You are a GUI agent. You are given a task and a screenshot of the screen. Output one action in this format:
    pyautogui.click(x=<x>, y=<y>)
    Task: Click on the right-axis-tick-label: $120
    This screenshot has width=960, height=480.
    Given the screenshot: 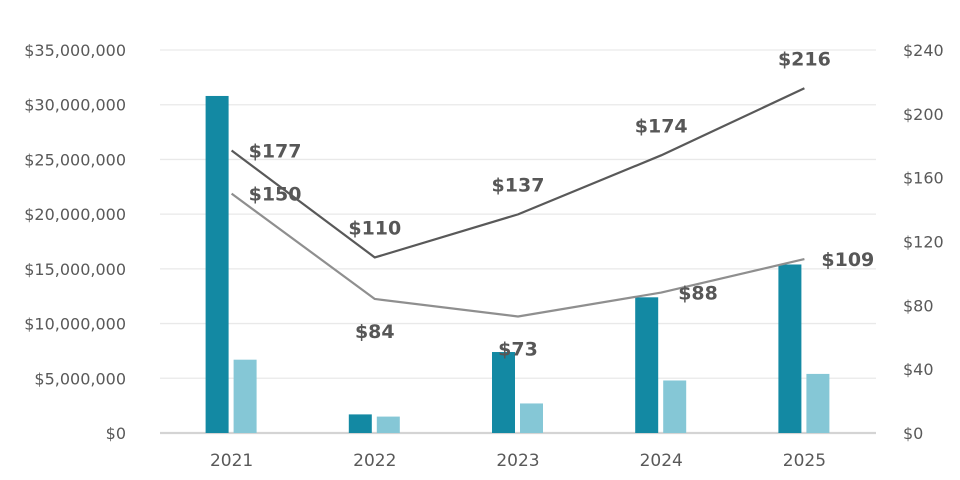 What is the action you would take?
    pyautogui.click(x=923, y=242)
    